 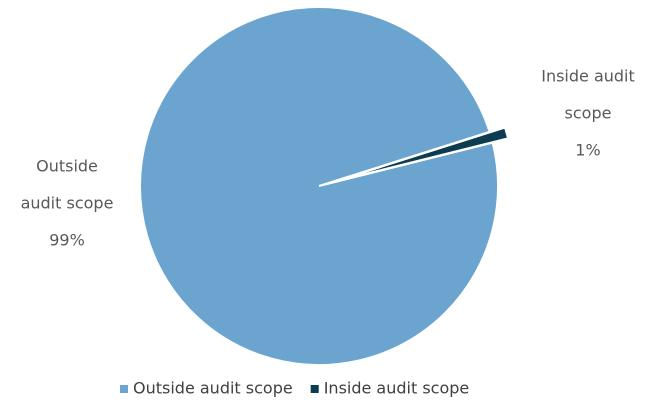 I want to click on data-label-inside-audit-scope: Inside audit scope 1%, so click(x=588, y=113).